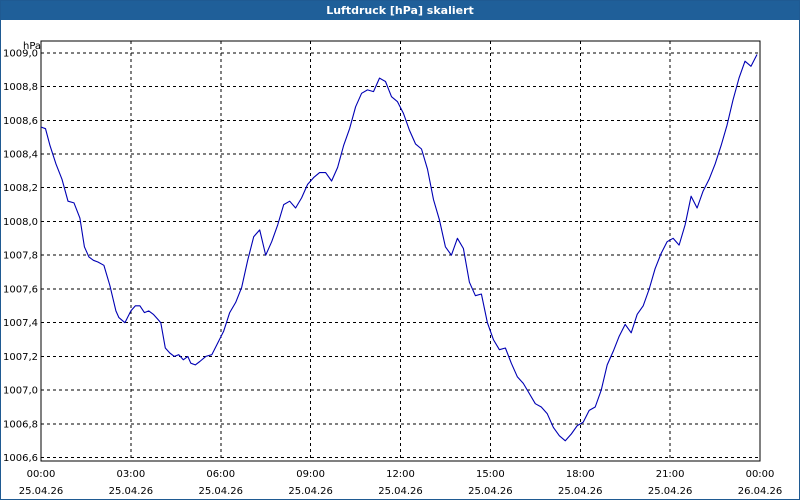 The height and width of the screenshot is (501, 800). What do you see at coordinates (20, 424) in the screenshot?
I see `y-tick-label: 1006,8` at bounding box center [20, 424].